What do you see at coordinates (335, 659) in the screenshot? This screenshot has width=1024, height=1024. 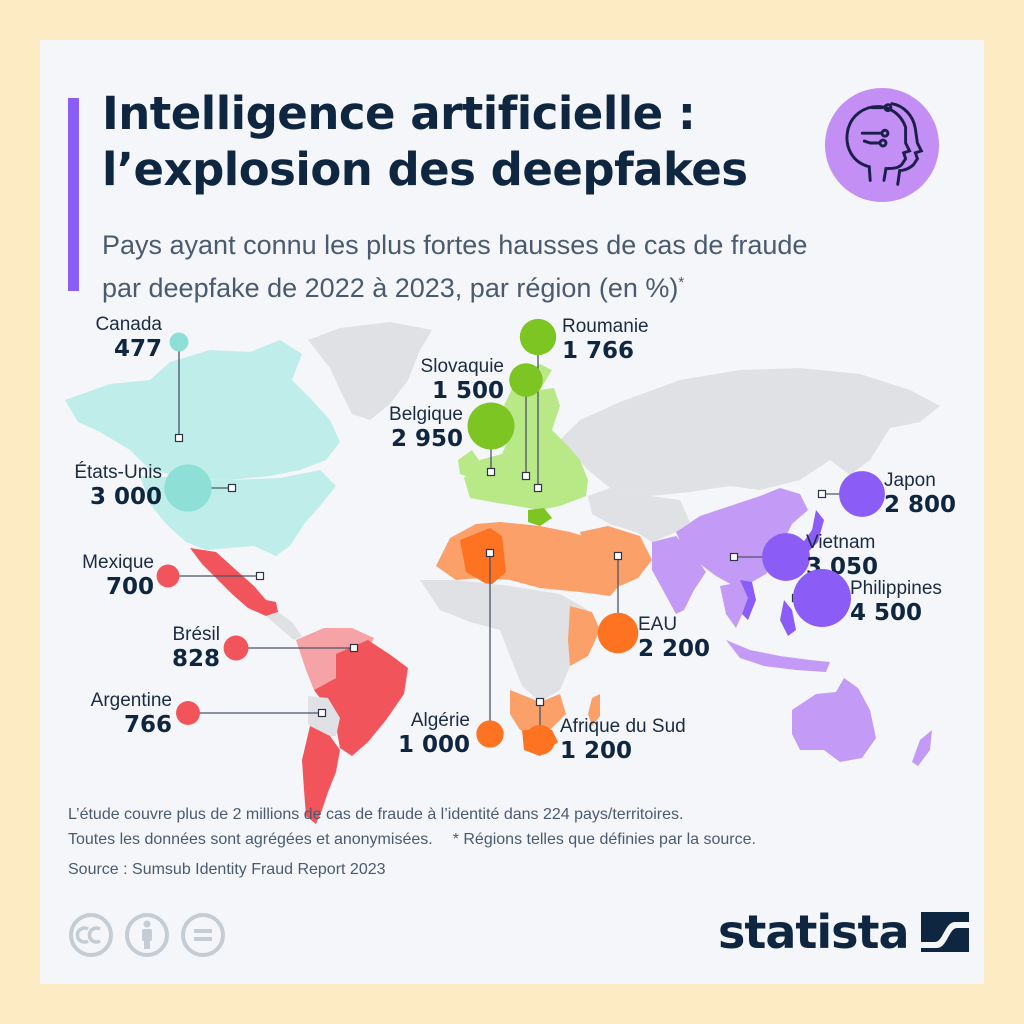 I see `south-america-north` at bounding box center [335, 659].